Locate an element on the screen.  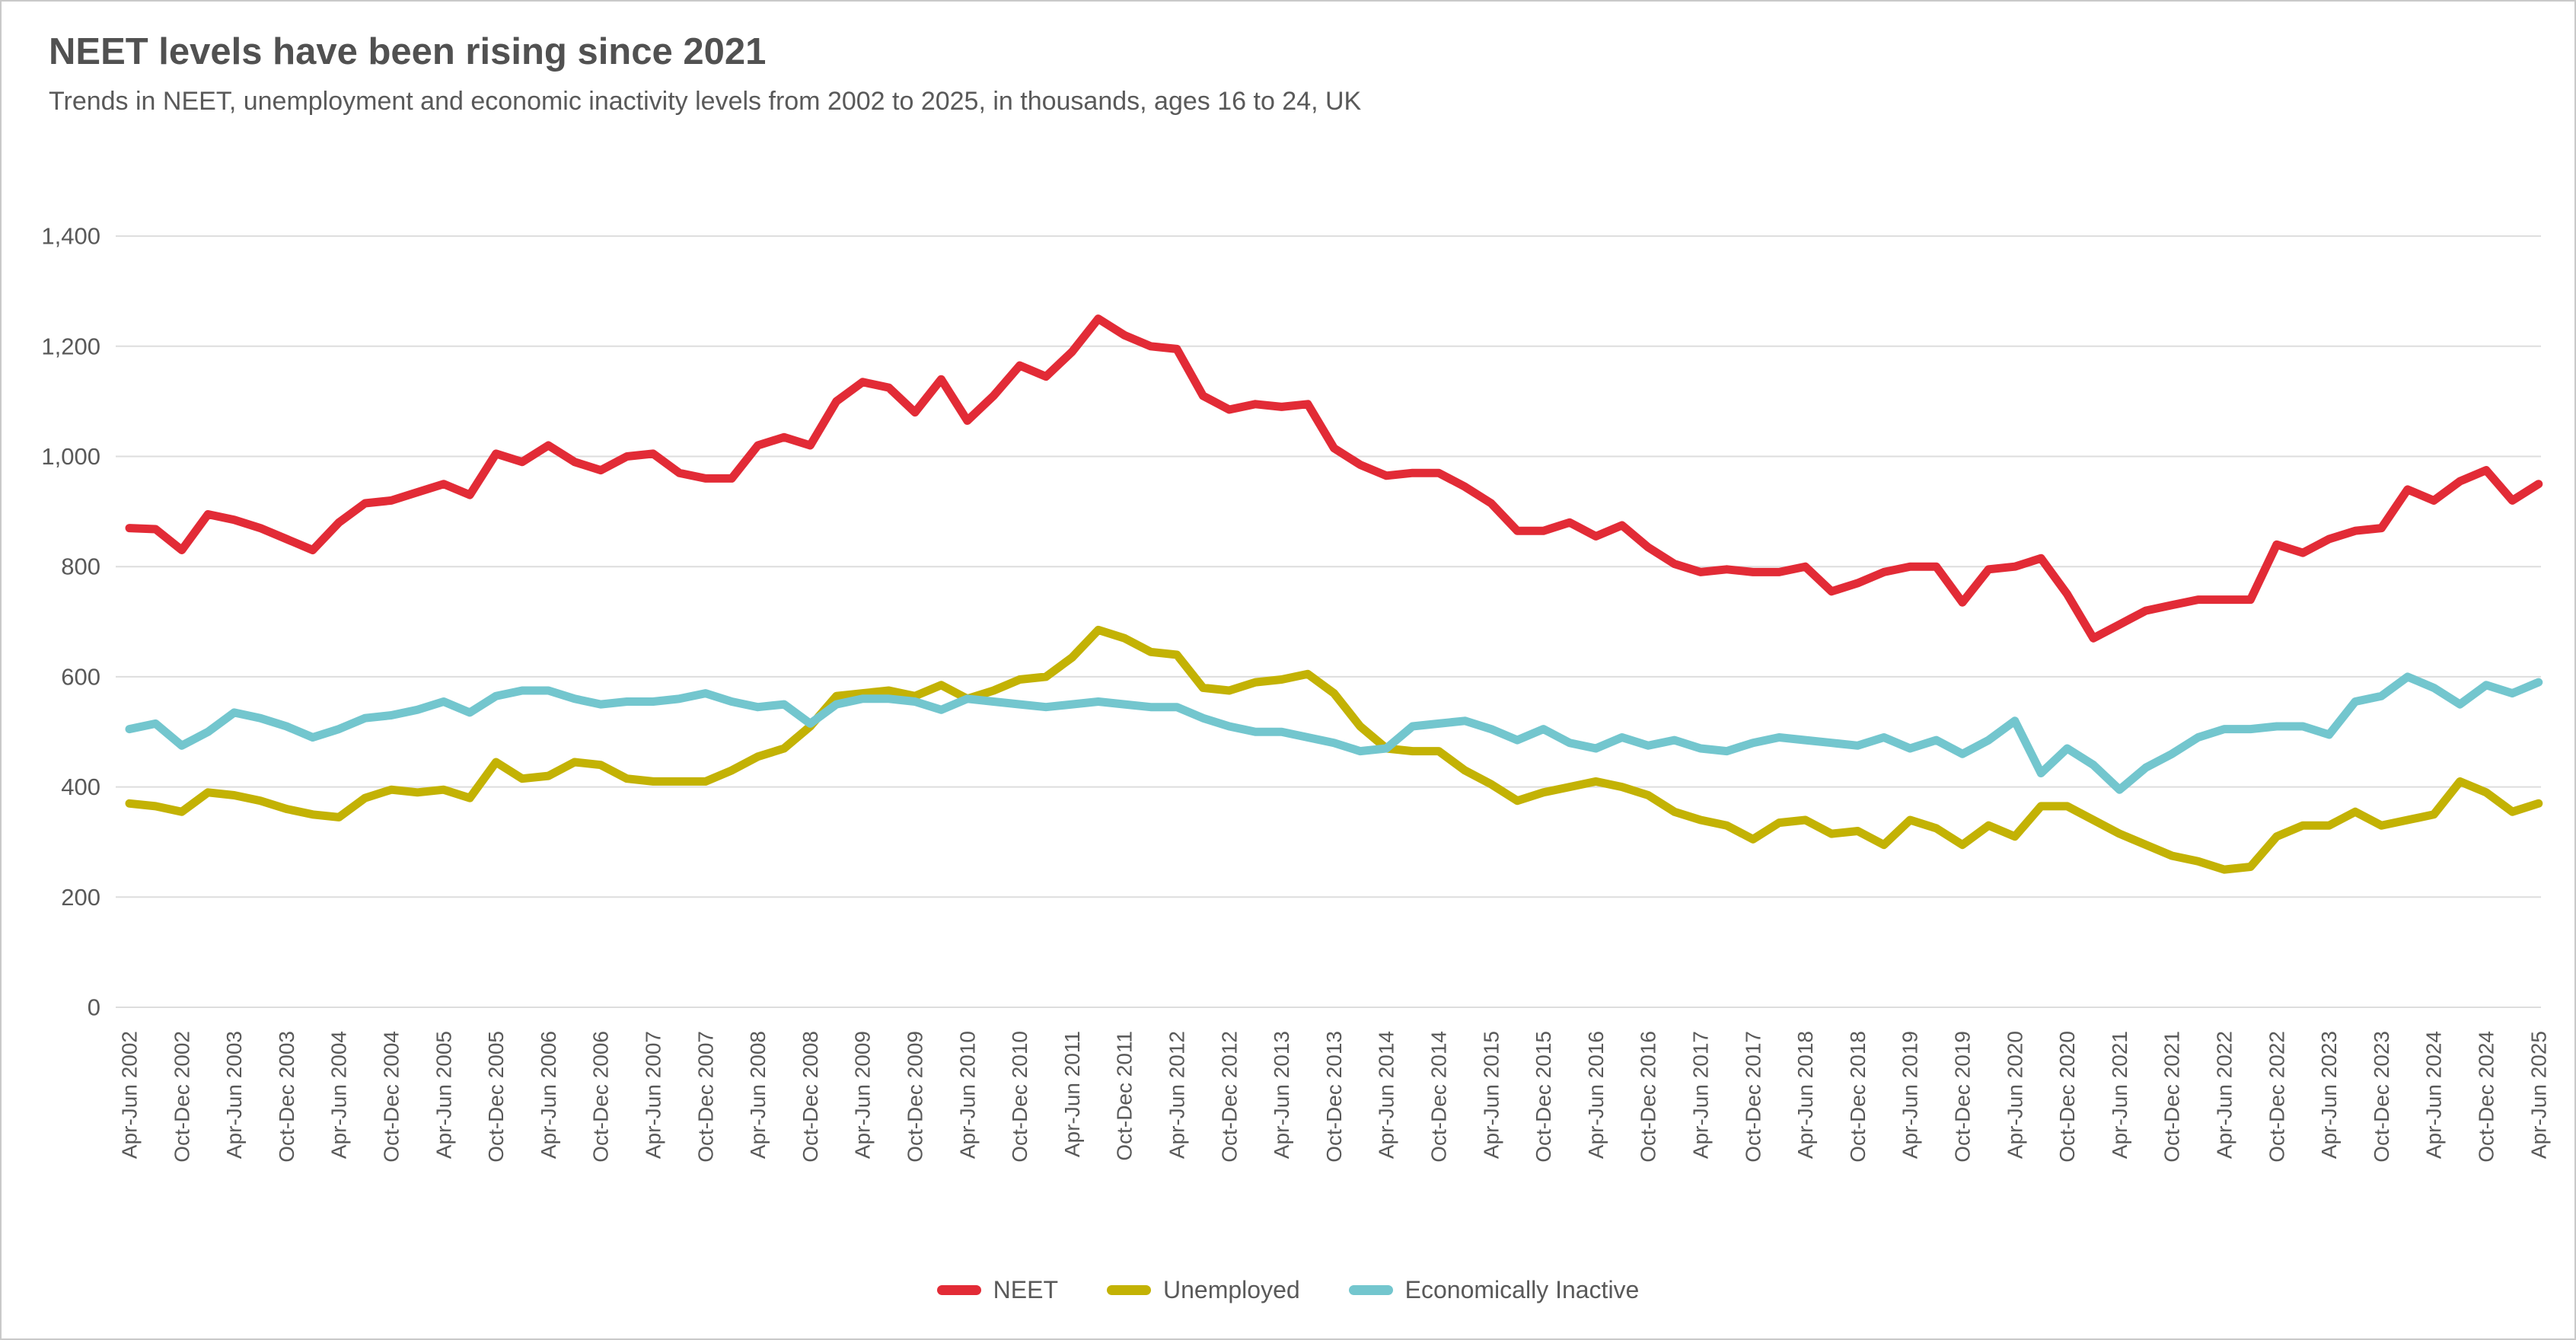
x-axis-tick-label: Apr-Jun 2014 is located at coordinates (1386, 1095).